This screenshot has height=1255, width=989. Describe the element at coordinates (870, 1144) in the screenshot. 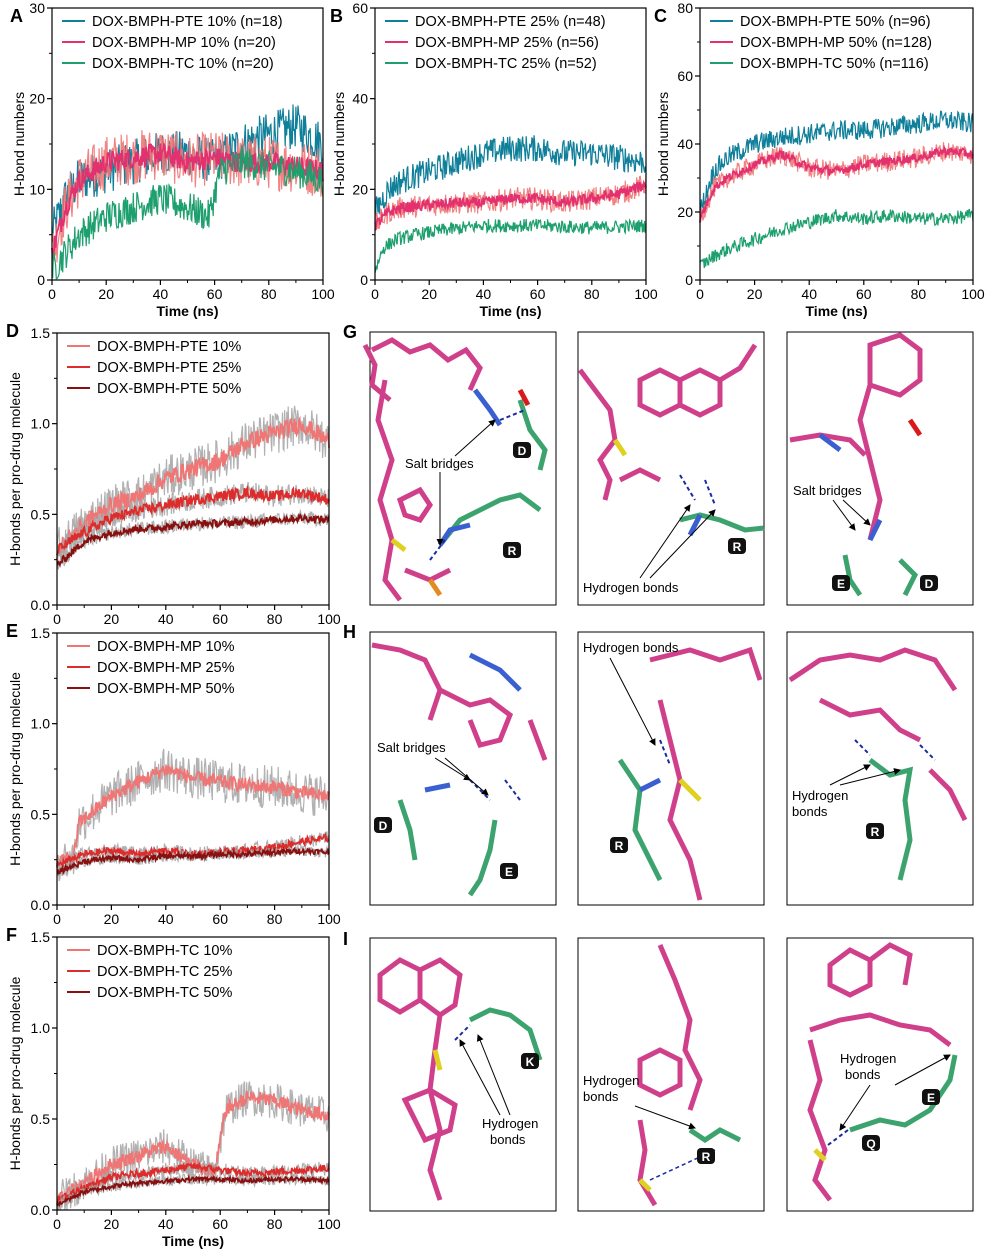

I see `residue-label-q: Q` at that location.